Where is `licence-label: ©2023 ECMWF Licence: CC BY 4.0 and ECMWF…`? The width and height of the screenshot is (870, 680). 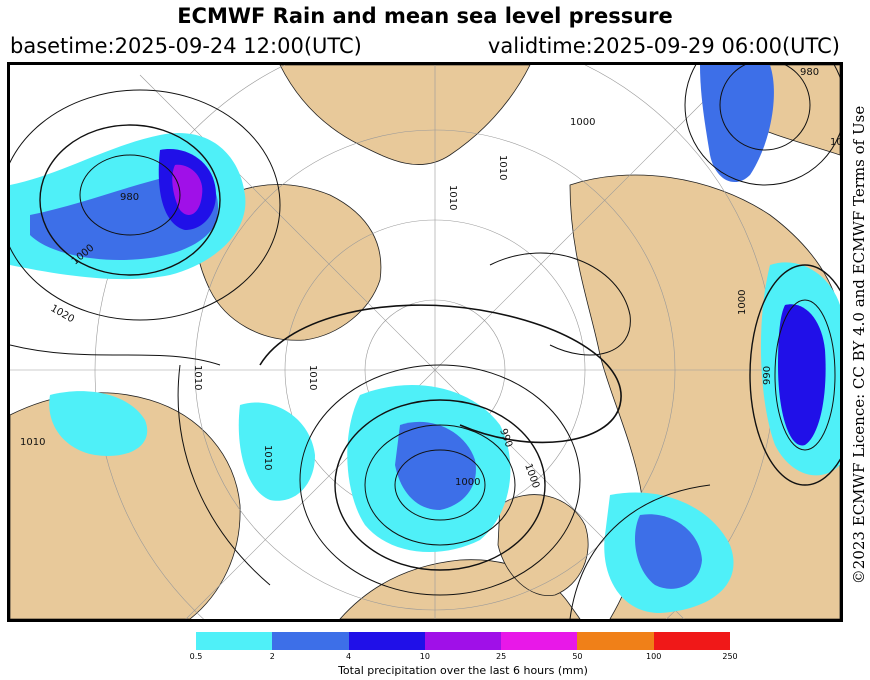
licence-label: ©2023 ECMWF Licence: CC BY 4.0 and ECMWF… is located at coordinates (859, 345).